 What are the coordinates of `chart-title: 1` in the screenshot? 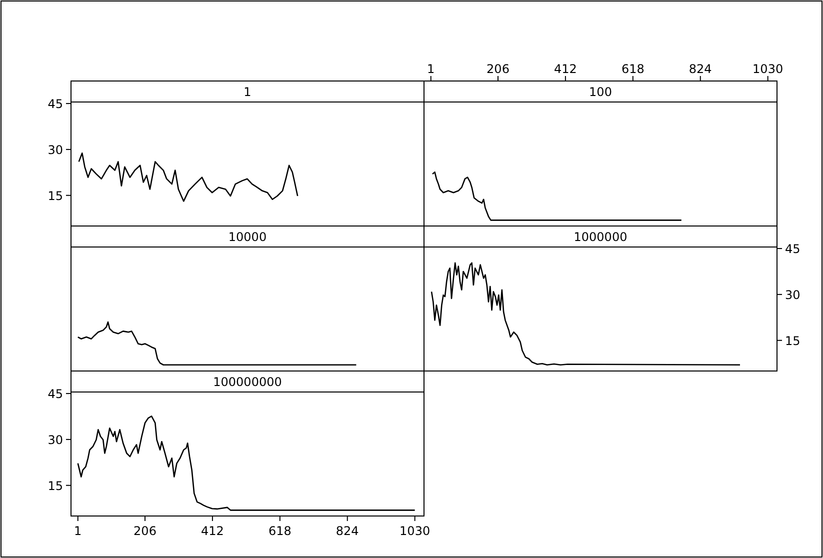 It's located at (248, 92).